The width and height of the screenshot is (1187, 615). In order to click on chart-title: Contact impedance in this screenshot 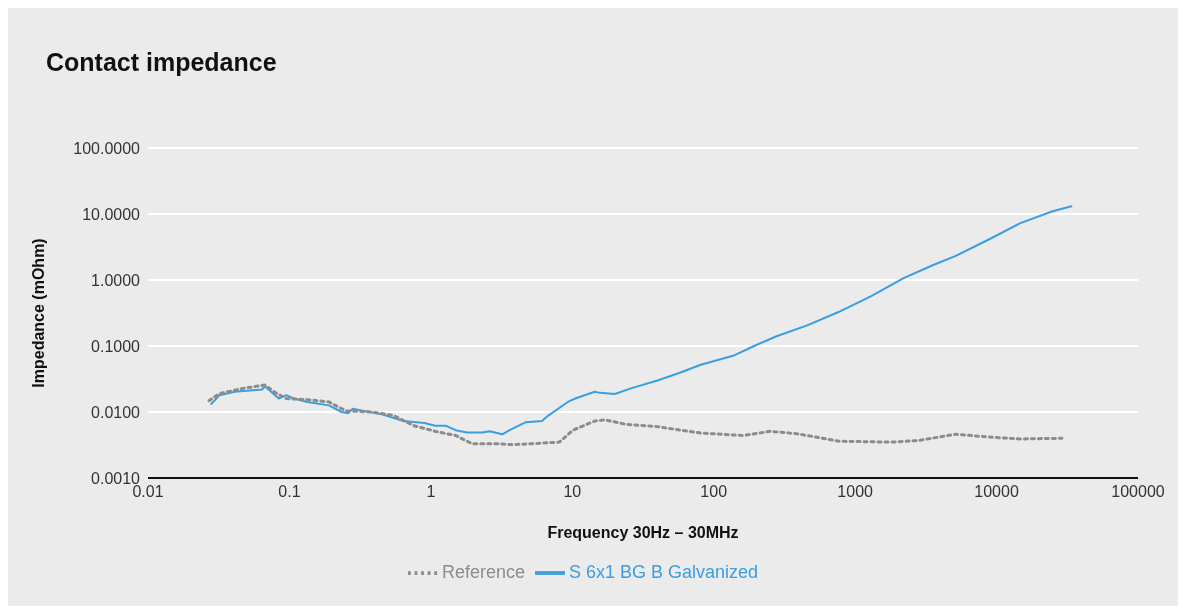, I will do `click(161, 62)`.